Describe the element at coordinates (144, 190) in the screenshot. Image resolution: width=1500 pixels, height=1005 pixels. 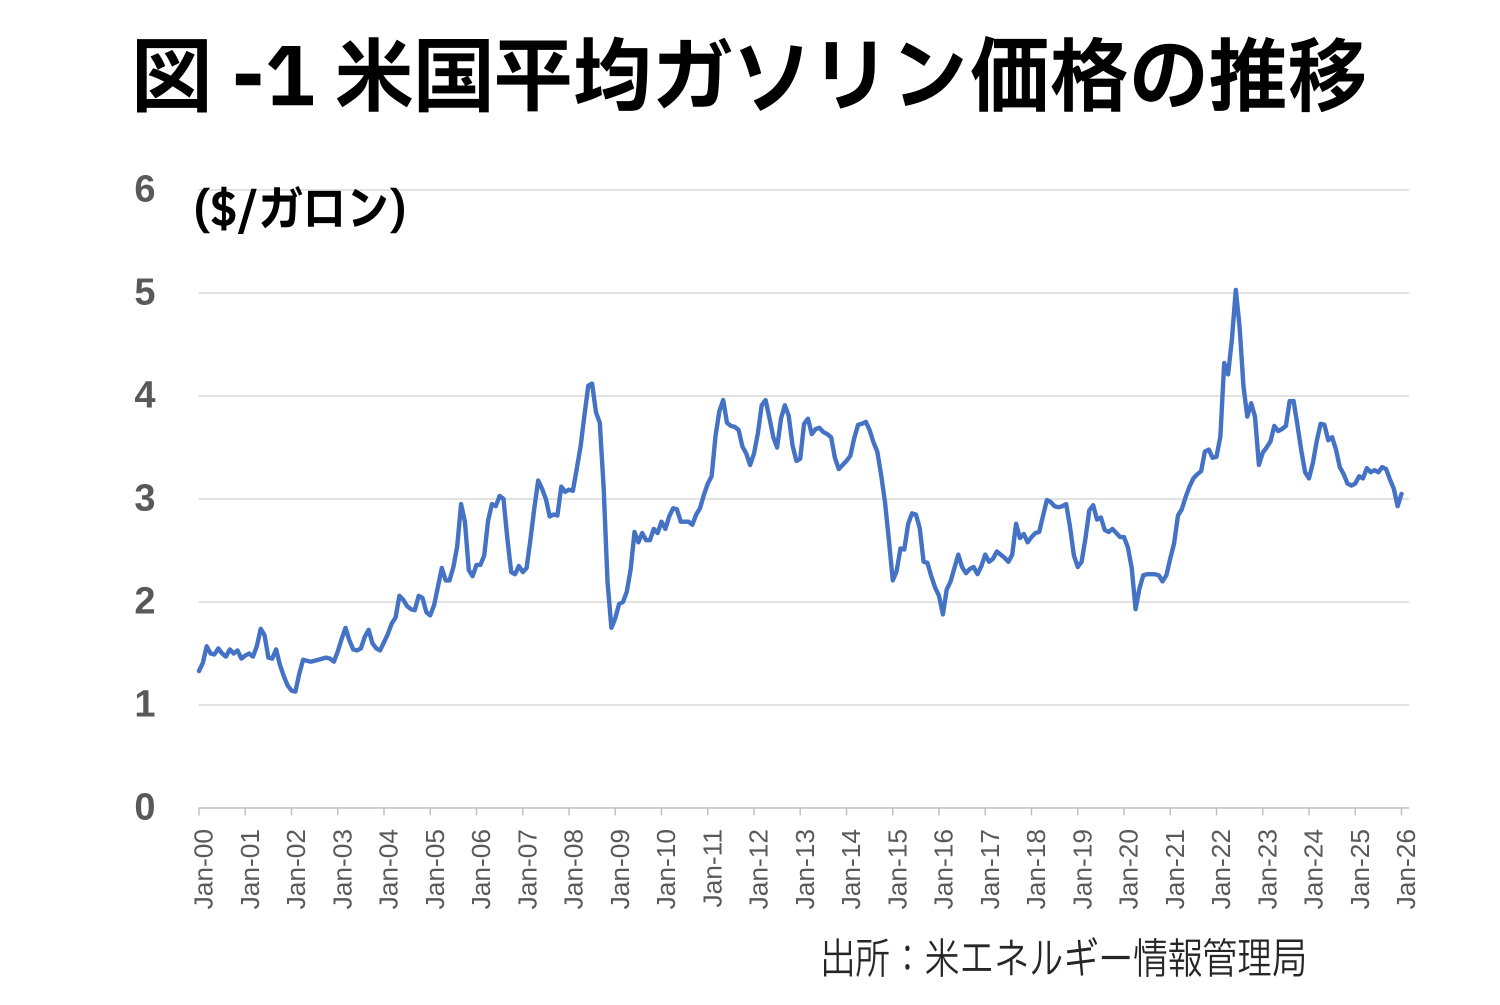
I see `svg-text: 6` at that location.